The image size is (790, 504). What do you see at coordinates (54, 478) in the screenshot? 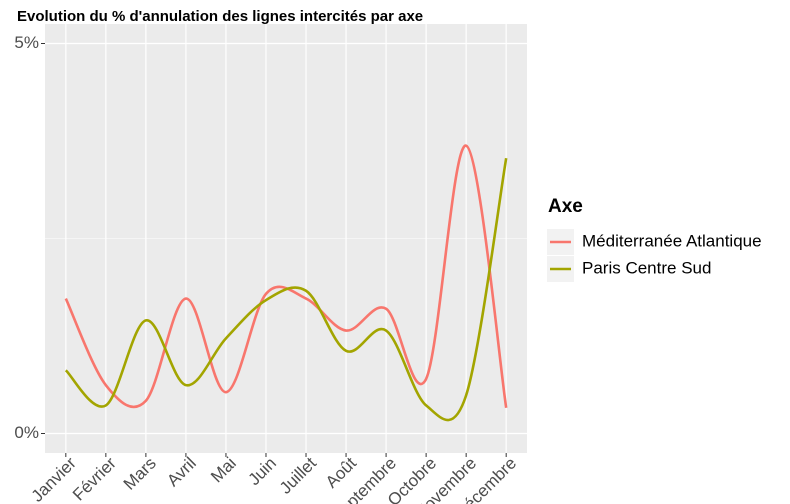
I see `x-tick-label: Janvier` at bounding box center [54, 478].